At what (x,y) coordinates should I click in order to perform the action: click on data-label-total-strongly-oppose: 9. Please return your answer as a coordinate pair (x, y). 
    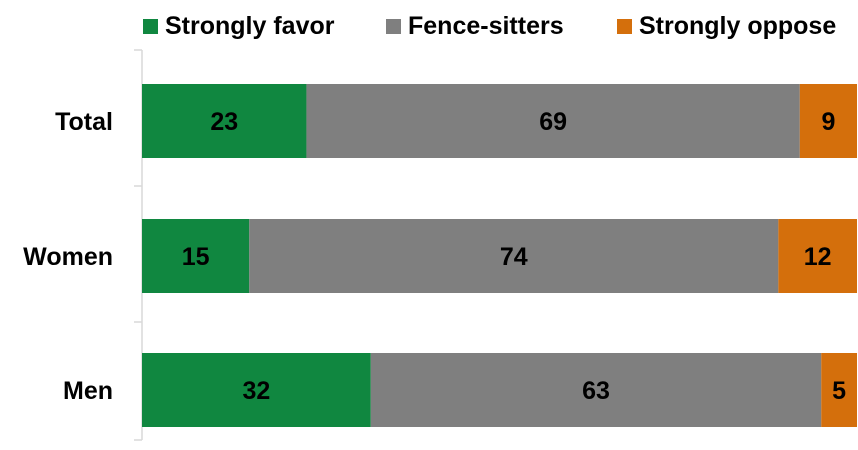
    Looking at the image, I should click on (828, 122).